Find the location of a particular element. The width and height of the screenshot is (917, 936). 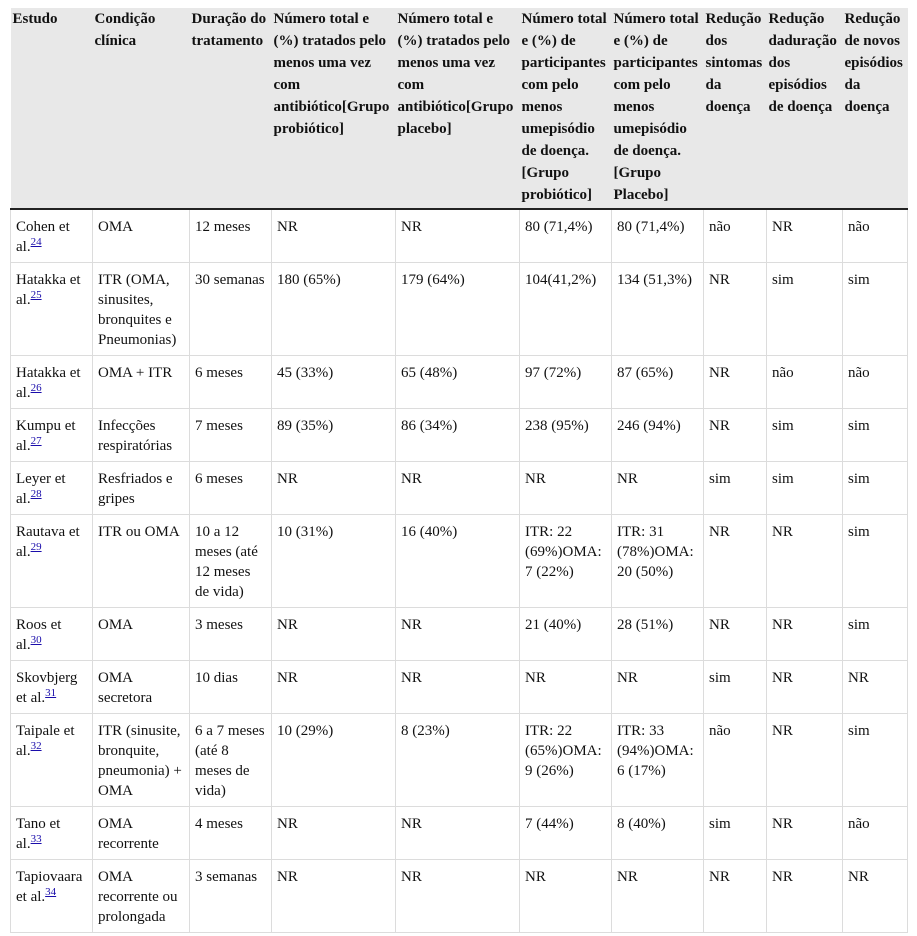

study-name: Tano et al. is located at coordinates (38, 834).